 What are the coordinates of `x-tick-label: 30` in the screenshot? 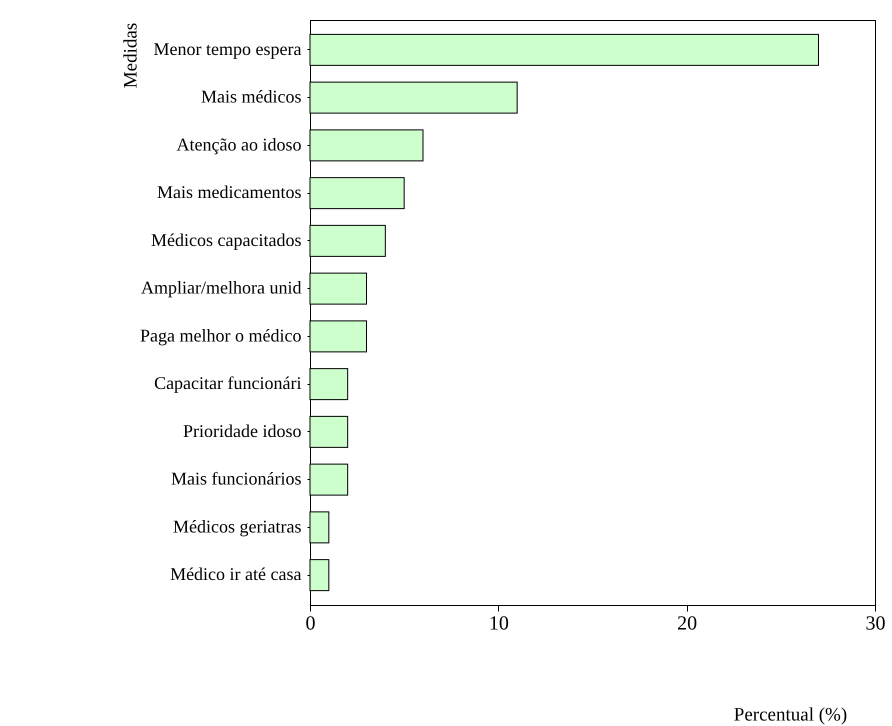 It's located at (876, 623).